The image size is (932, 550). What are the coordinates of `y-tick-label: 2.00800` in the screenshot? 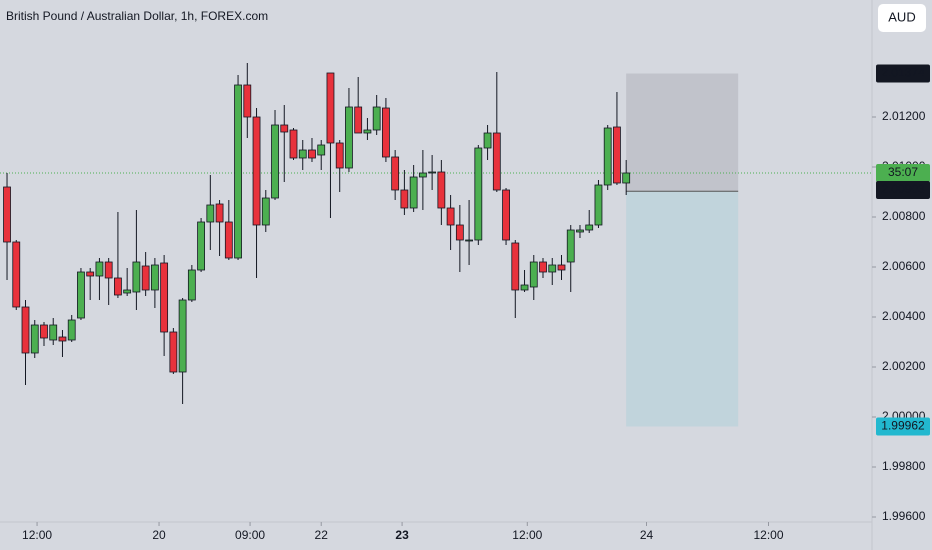 It's located at (904, 216).